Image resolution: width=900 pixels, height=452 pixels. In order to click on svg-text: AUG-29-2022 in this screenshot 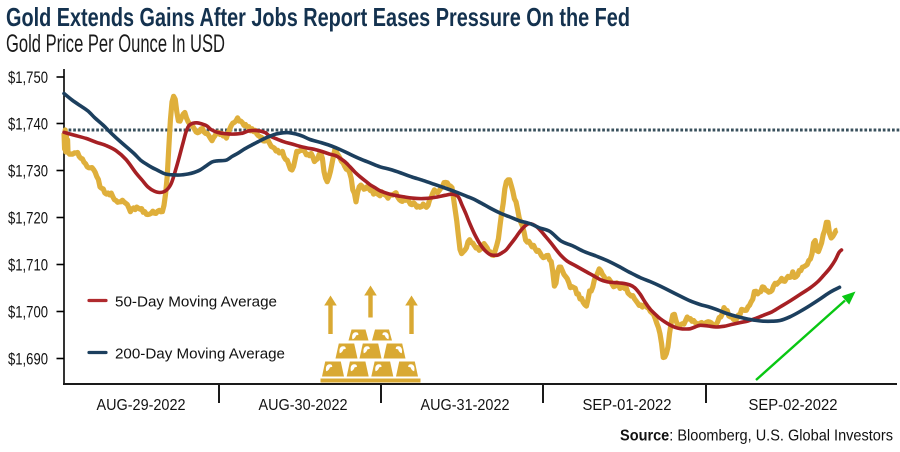, I will do `click(141, 405)`.